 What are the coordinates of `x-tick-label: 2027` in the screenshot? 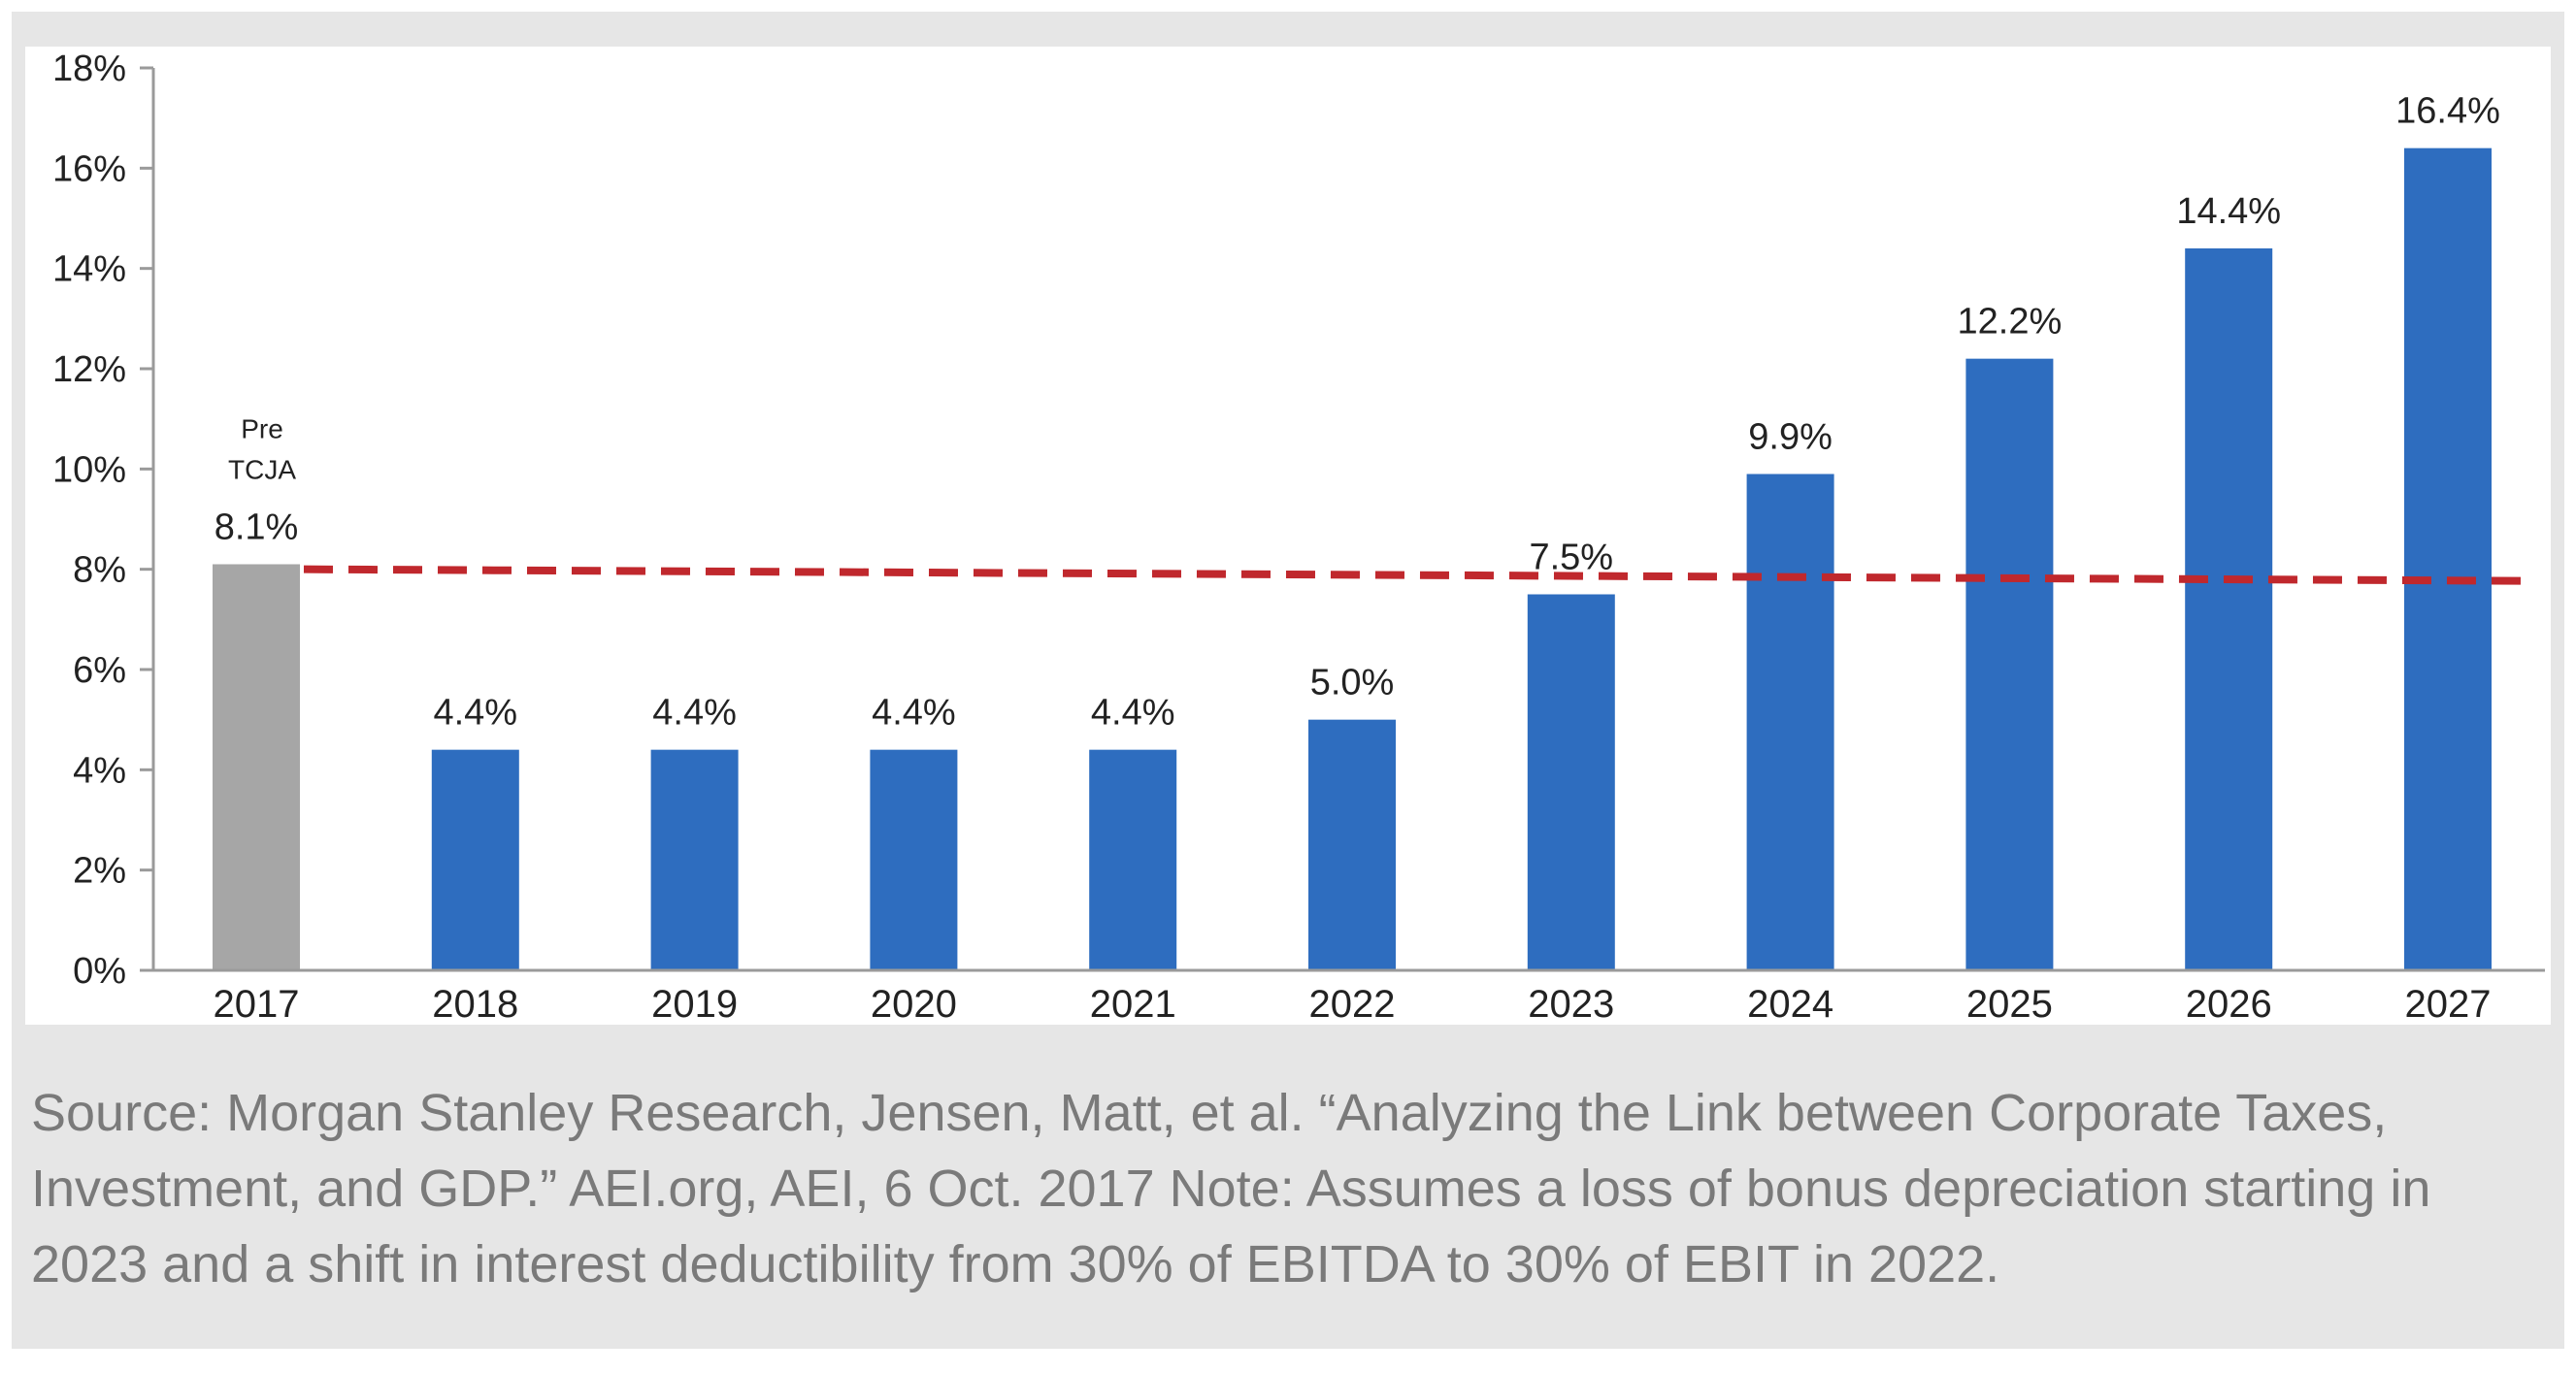 It's located at (2448, 1004).